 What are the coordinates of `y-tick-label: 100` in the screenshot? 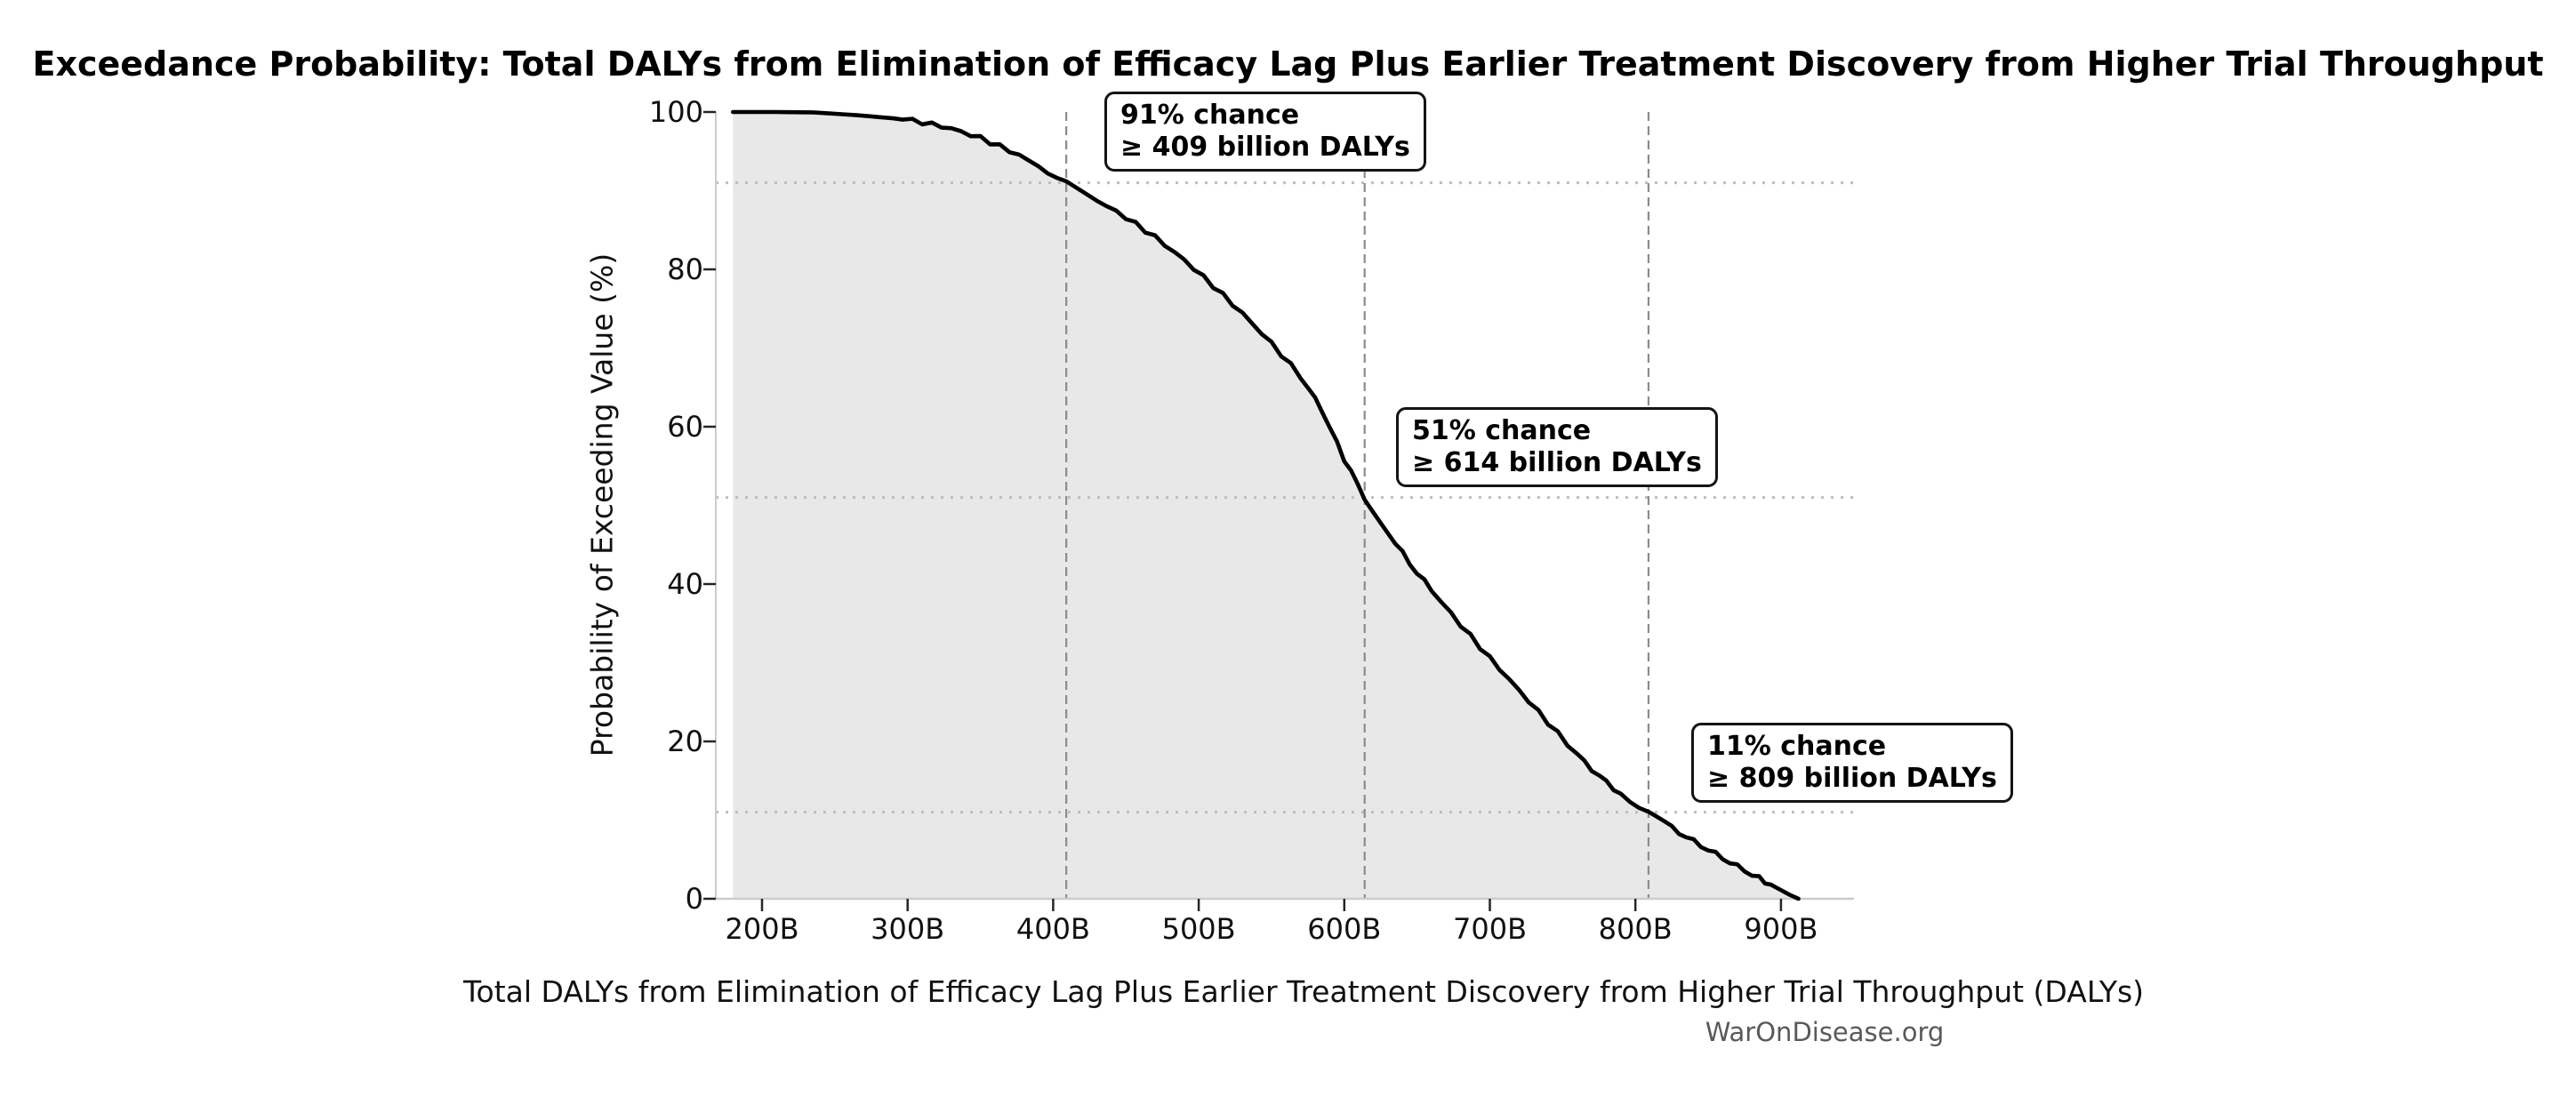 It's located at (675, 112).